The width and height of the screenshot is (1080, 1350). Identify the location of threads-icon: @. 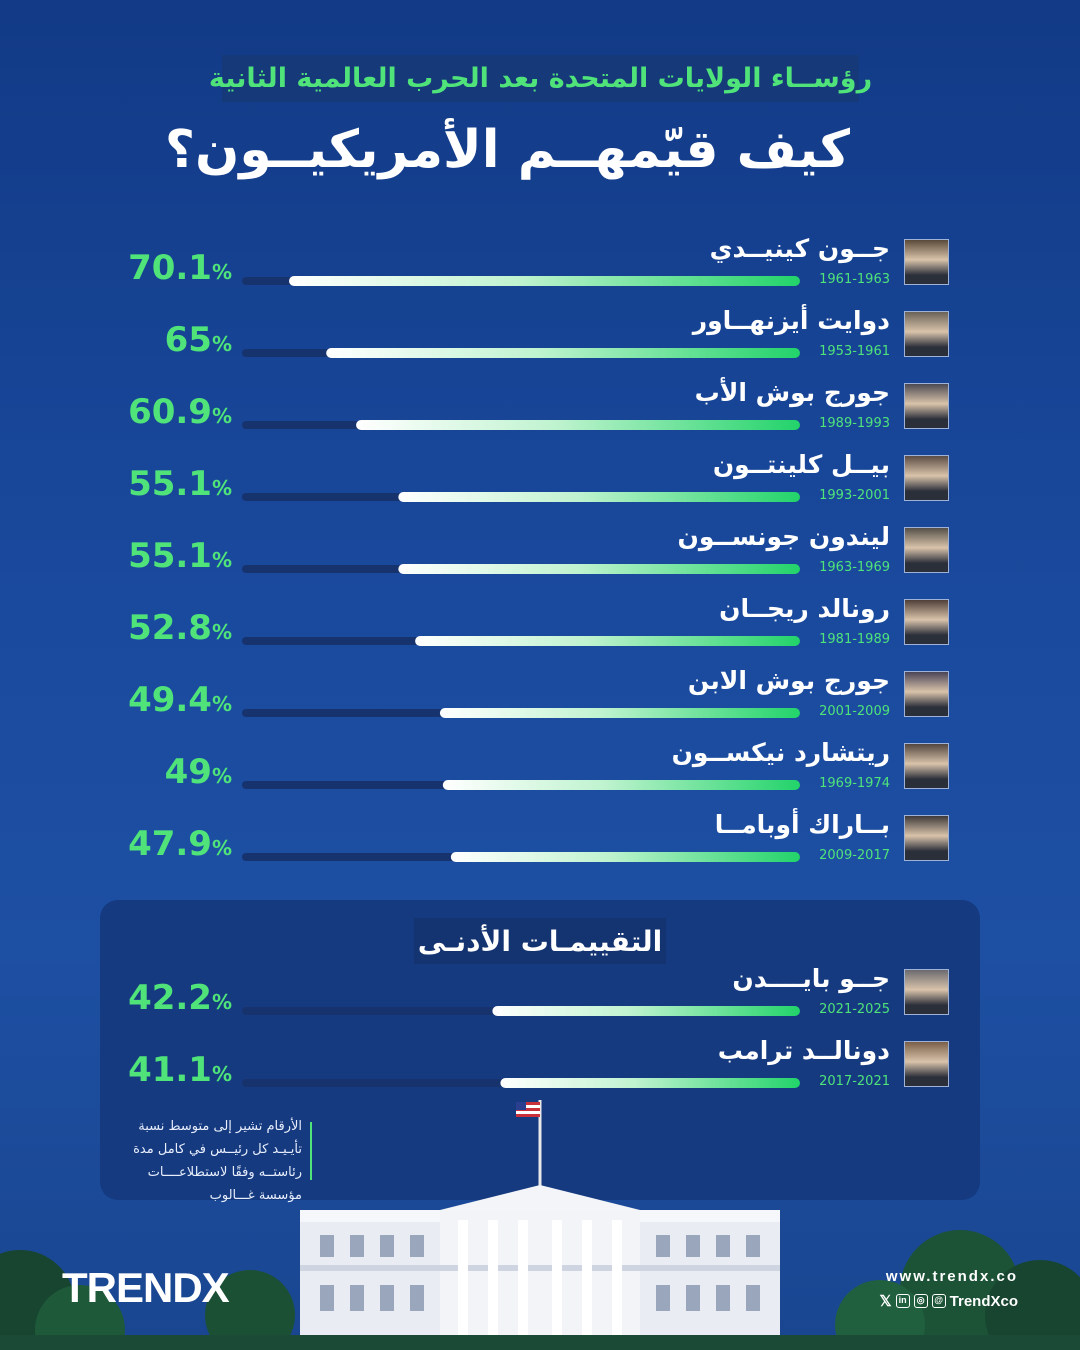
(938, 1301).